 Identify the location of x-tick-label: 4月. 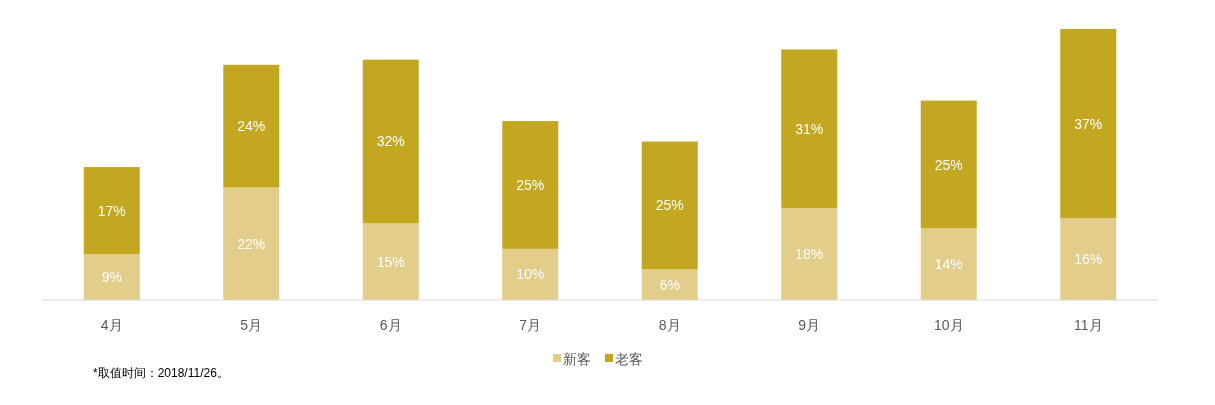
(111, 325).